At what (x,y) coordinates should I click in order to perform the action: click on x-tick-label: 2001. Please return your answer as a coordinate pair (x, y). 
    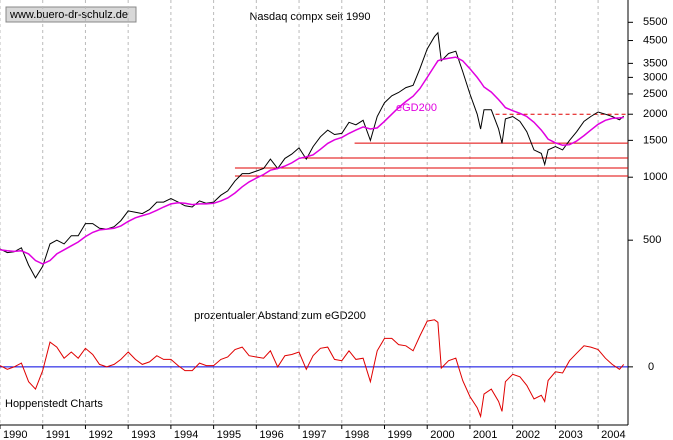
    Looking at the image, I should click on (485, 434).